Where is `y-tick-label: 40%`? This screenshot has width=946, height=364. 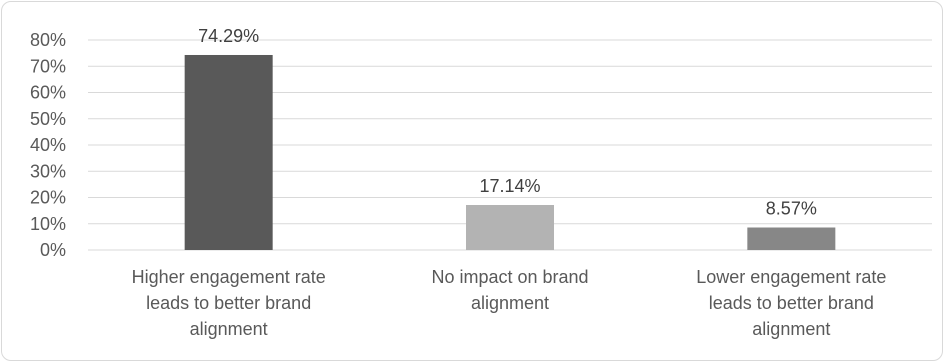
y-tick-label: 40% is located at coordinates (48, 145).